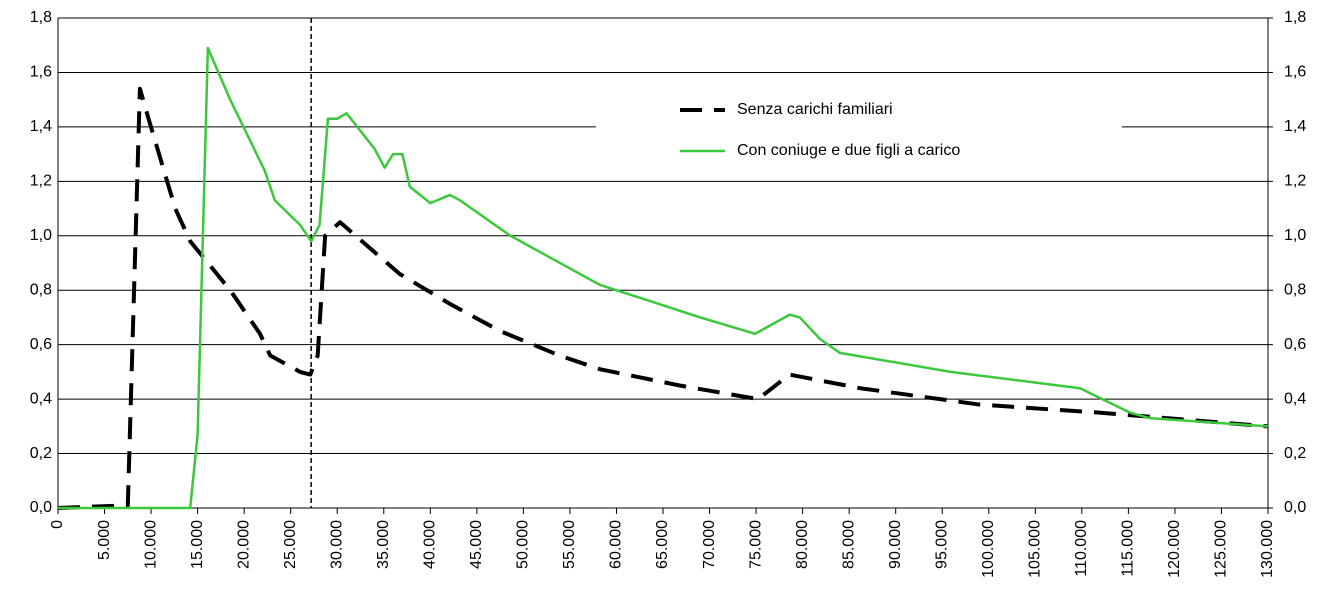 This screenshot has height=603, width=1318. I want to click on x-tick-label: 35.000, so click(383, 544).